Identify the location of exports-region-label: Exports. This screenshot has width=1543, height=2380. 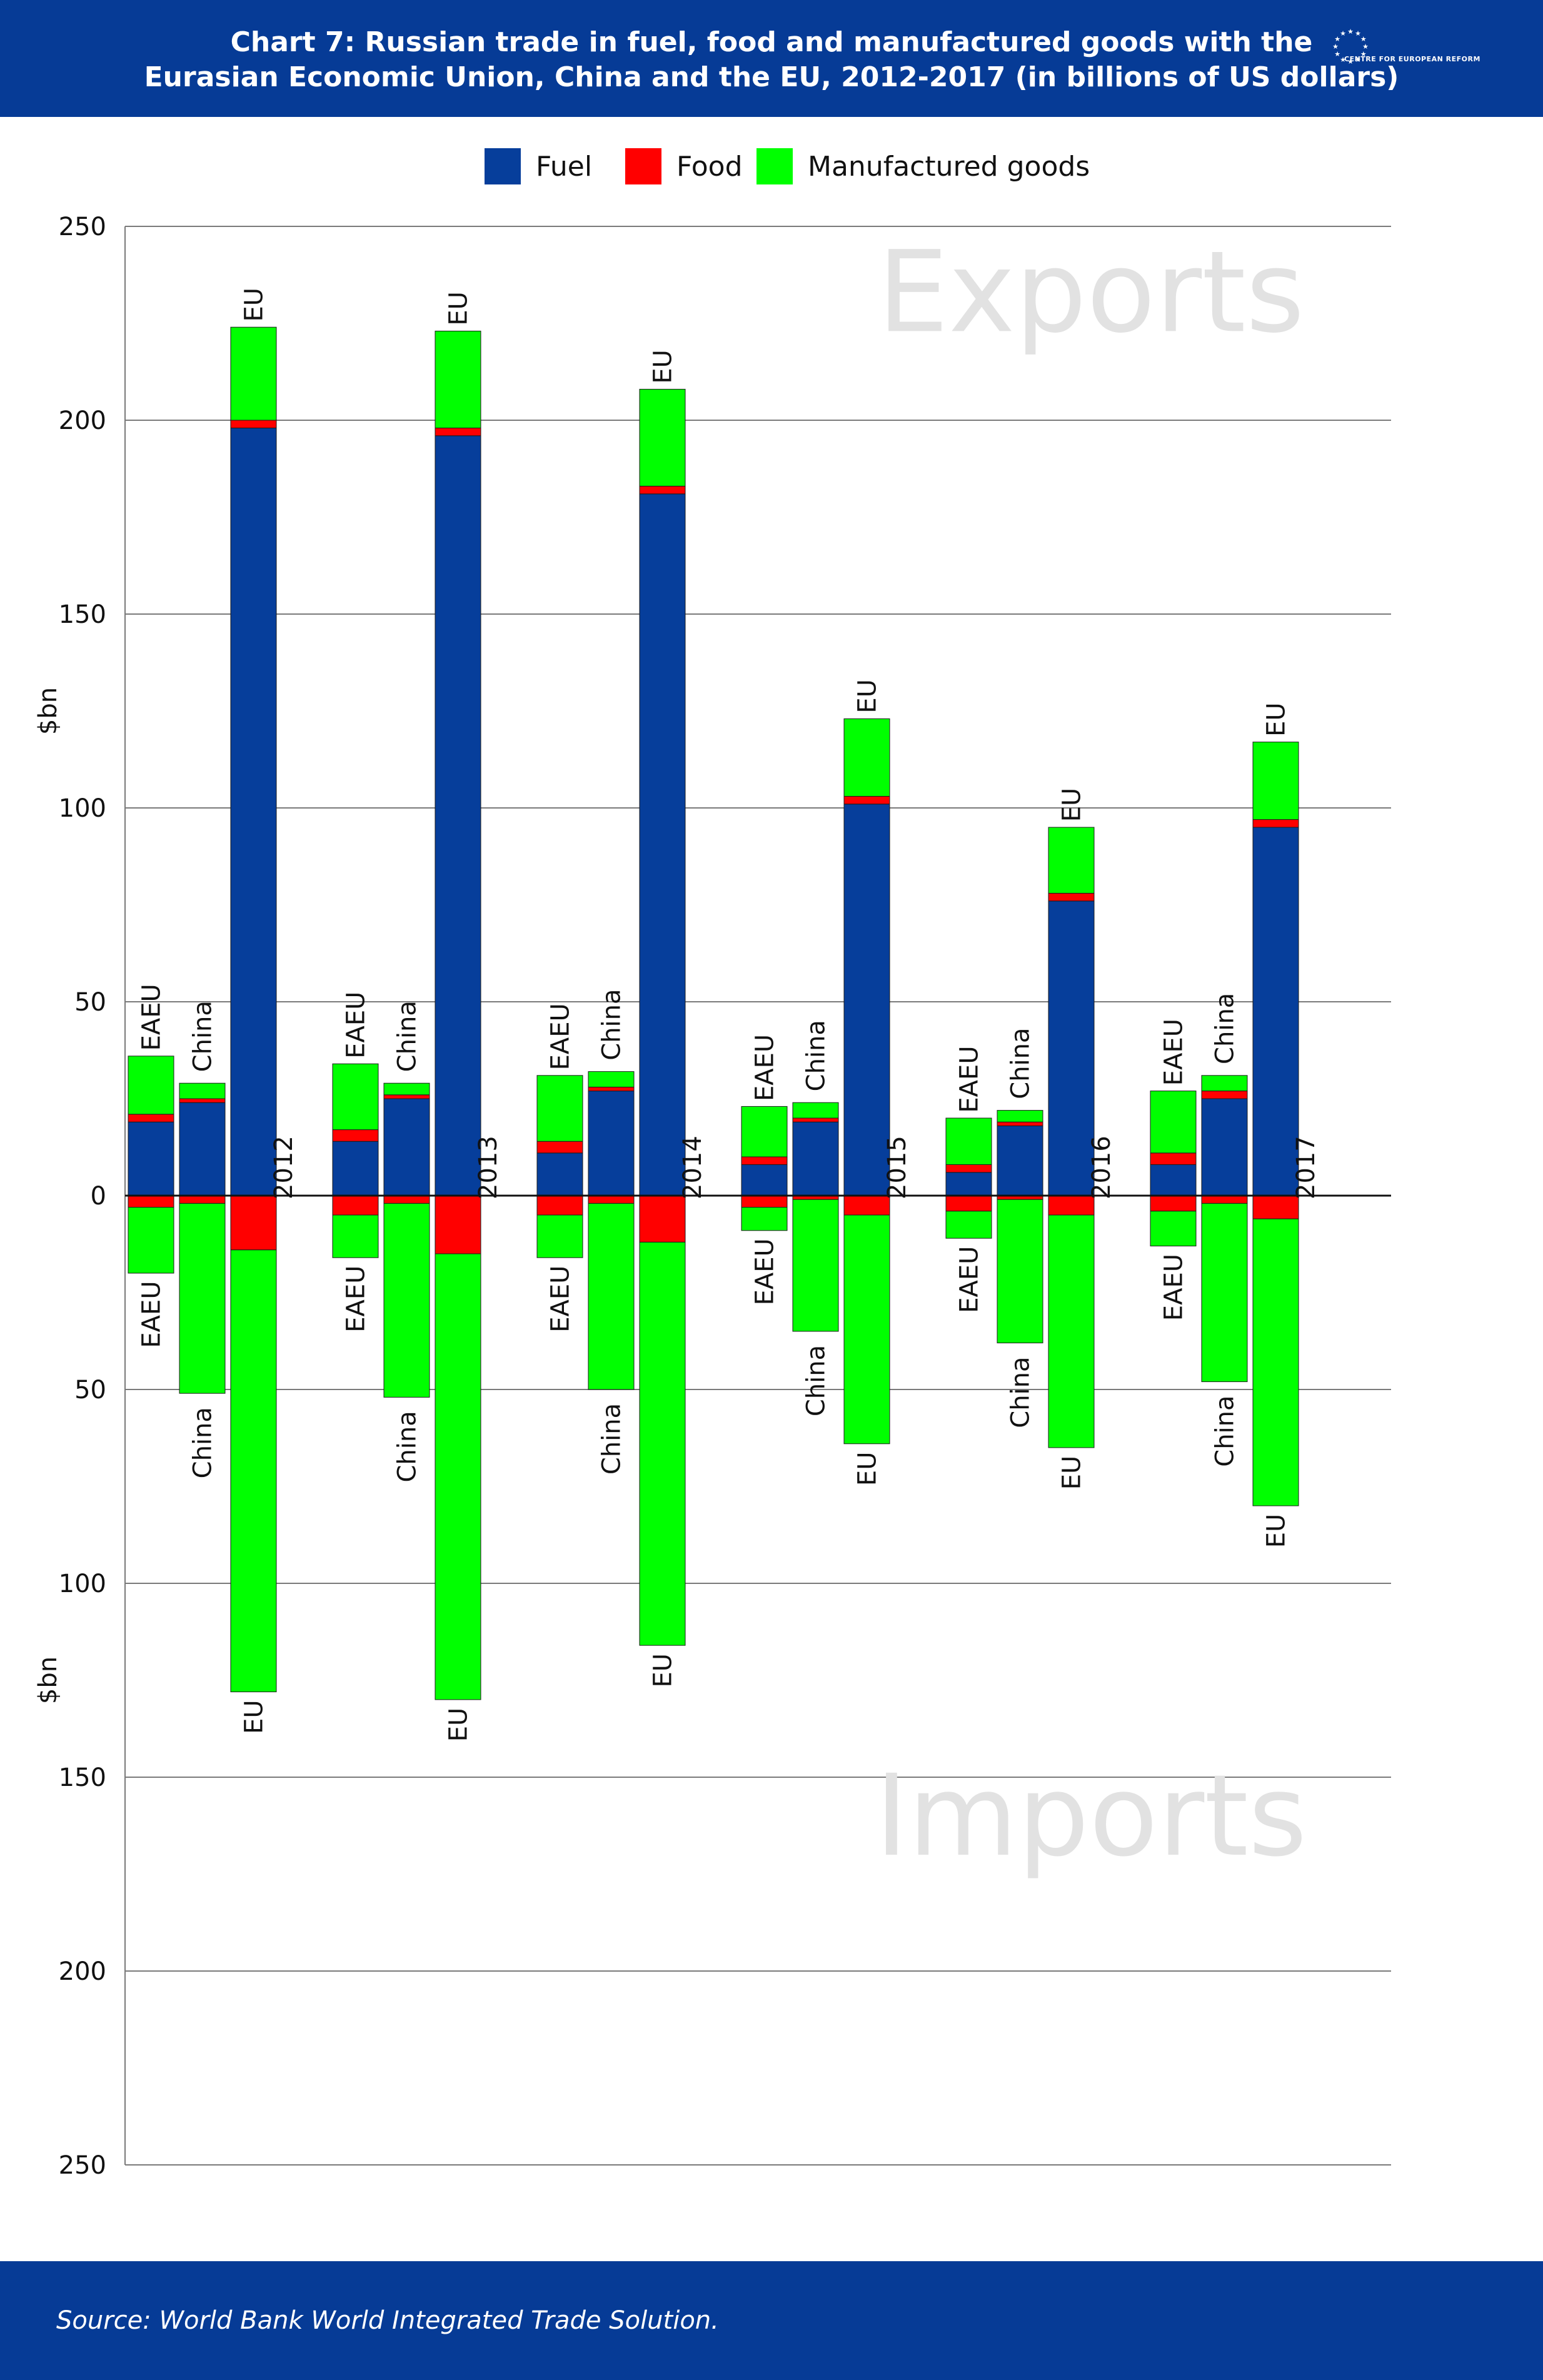
(1091, 292).